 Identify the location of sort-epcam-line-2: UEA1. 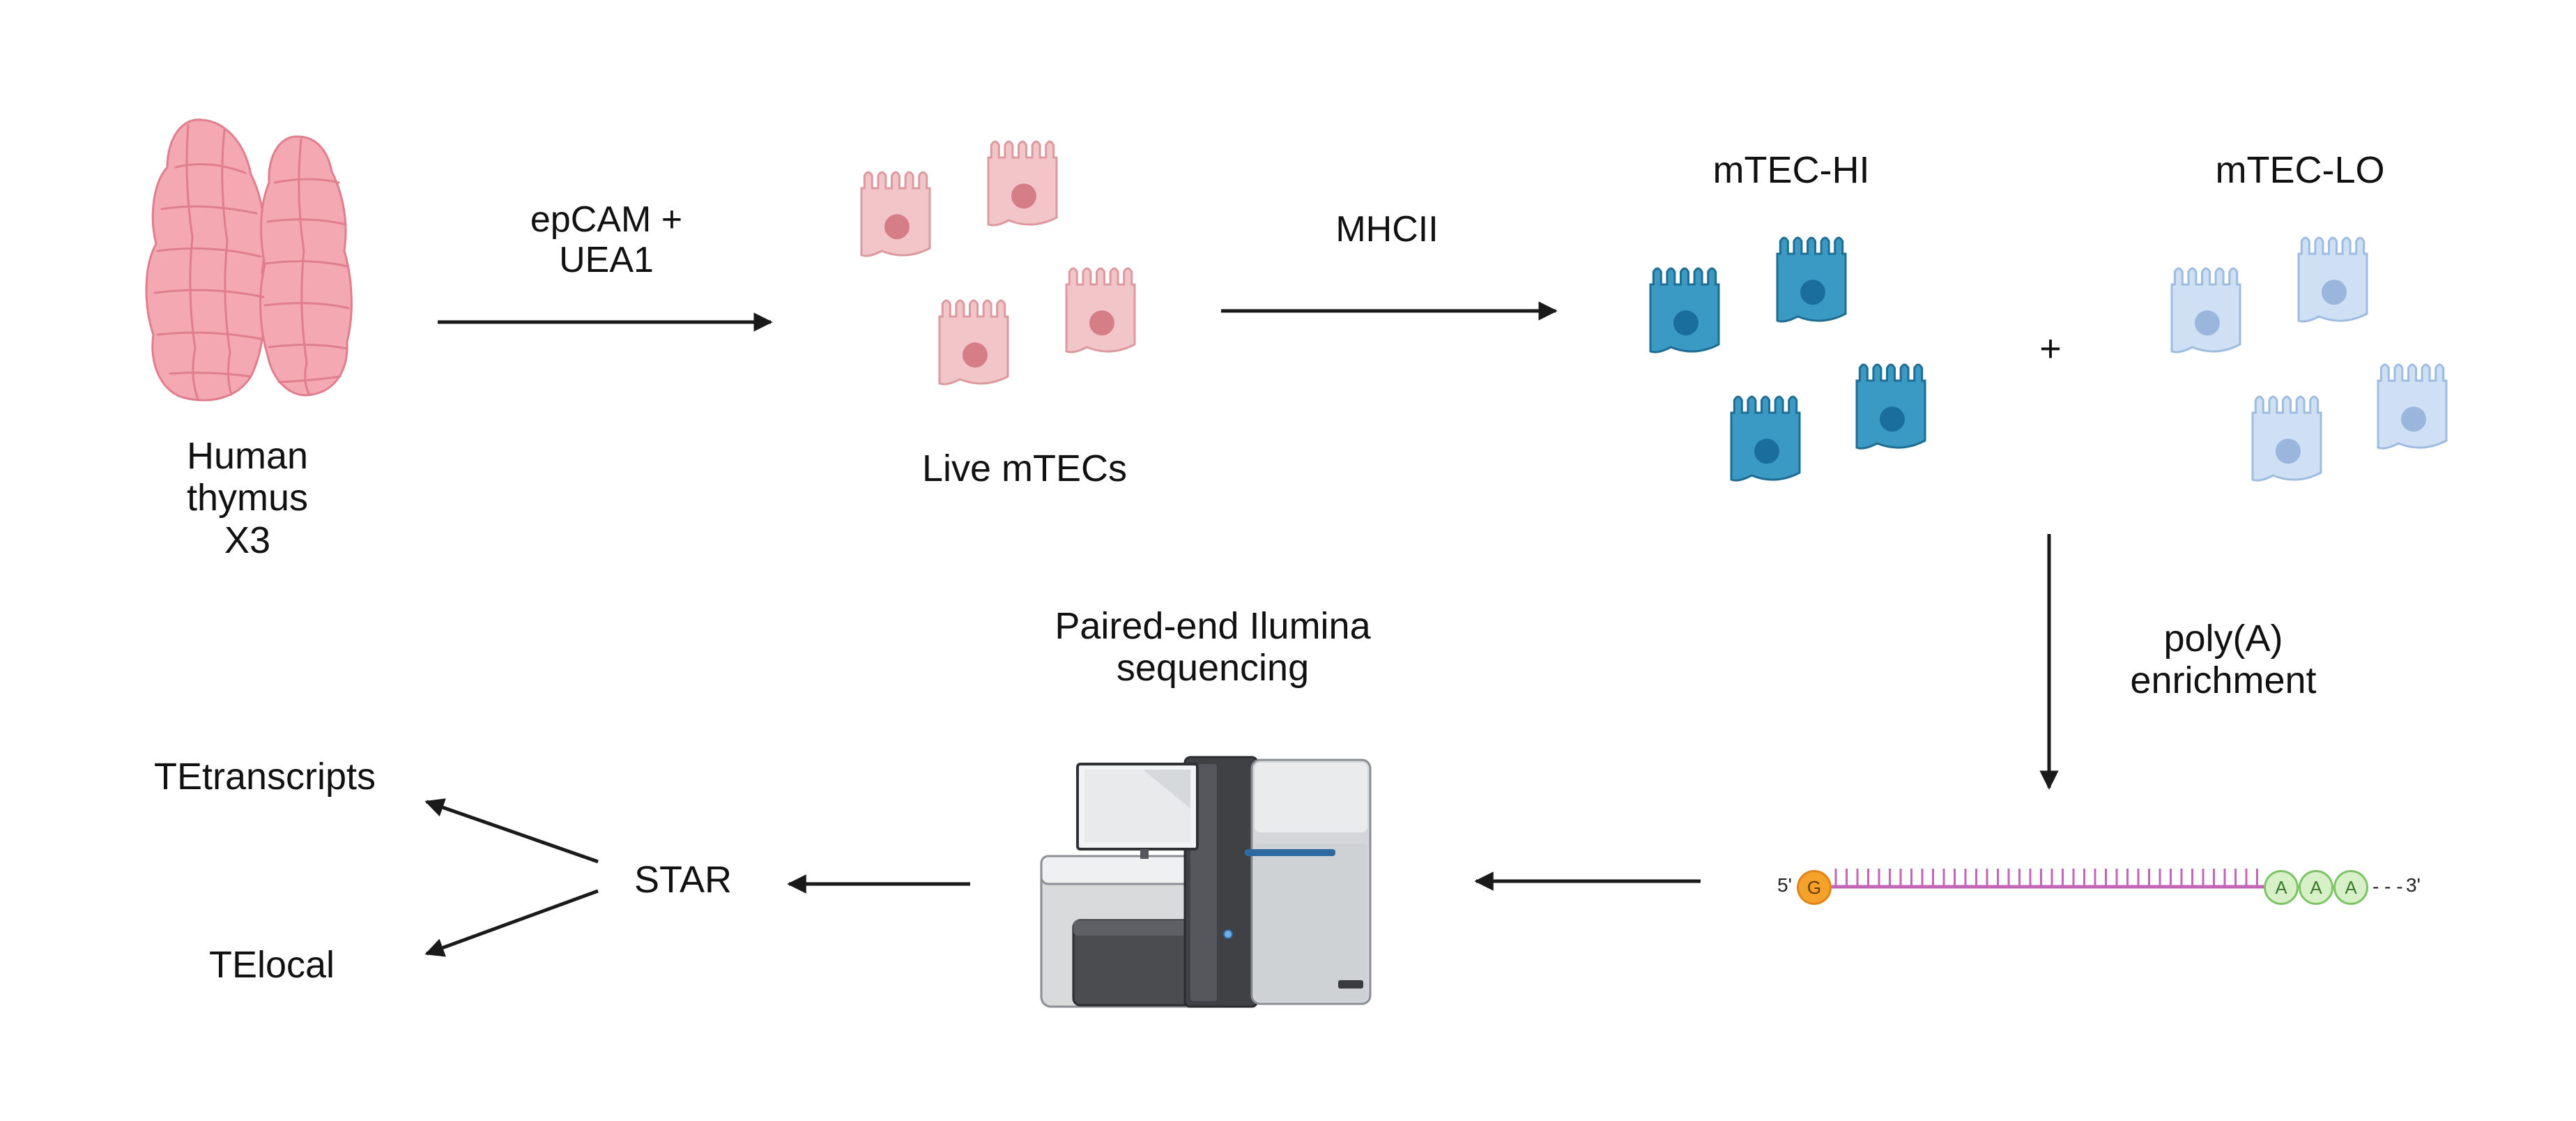
(606, 260).